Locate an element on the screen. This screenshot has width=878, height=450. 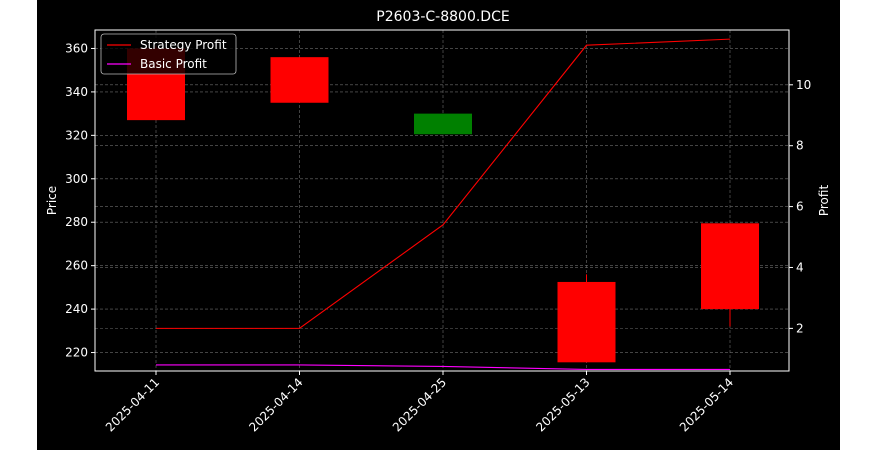
legend-label: Strategy Profit is located at coordinates (183, 45).